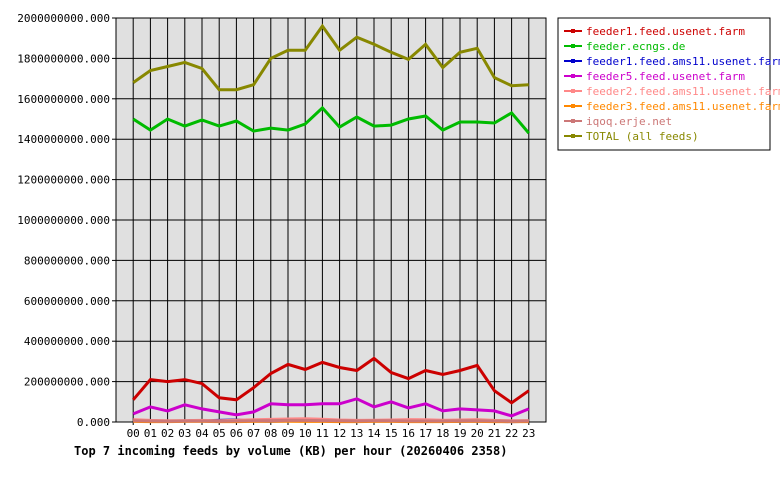 The image size is (780, 485). Describe the element at coordinates (67, 341) in the screenshot. I see `y-tick-label: 400000000.000` at that location.